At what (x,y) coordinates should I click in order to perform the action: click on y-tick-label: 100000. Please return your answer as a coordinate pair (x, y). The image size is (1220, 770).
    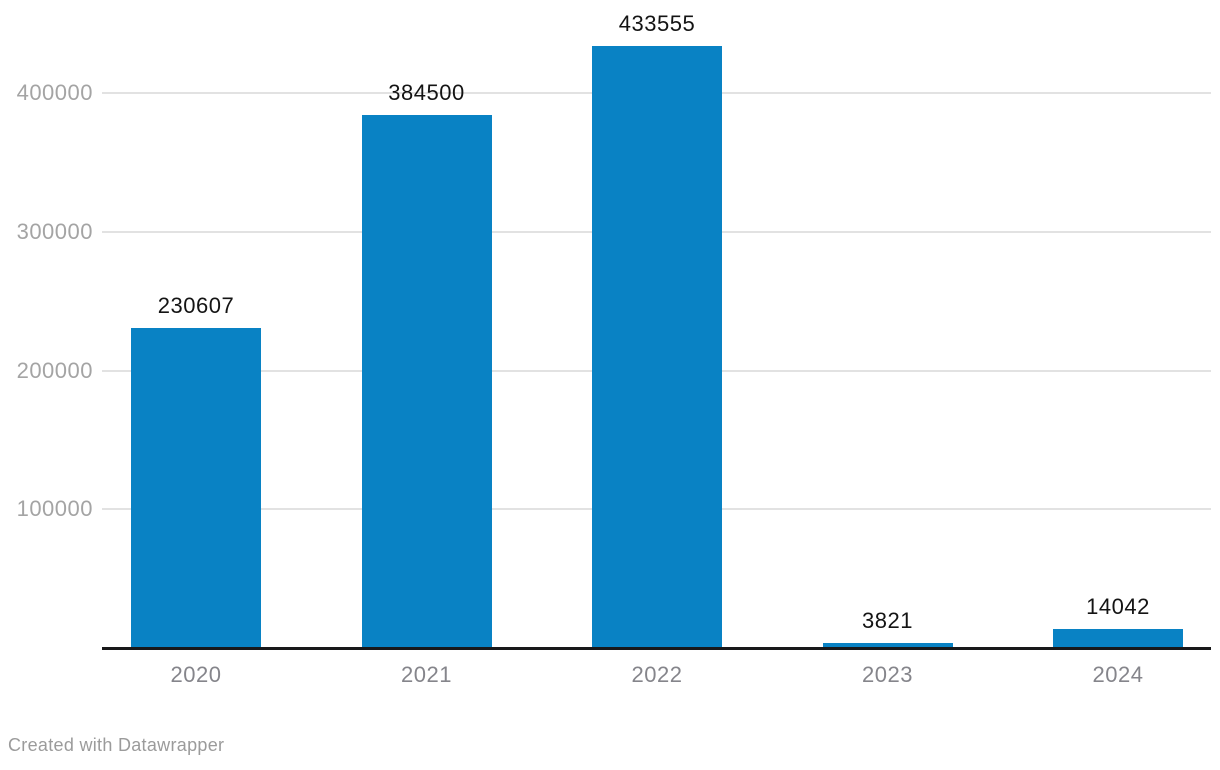
    Looking at the image, I should click on (54, 509).